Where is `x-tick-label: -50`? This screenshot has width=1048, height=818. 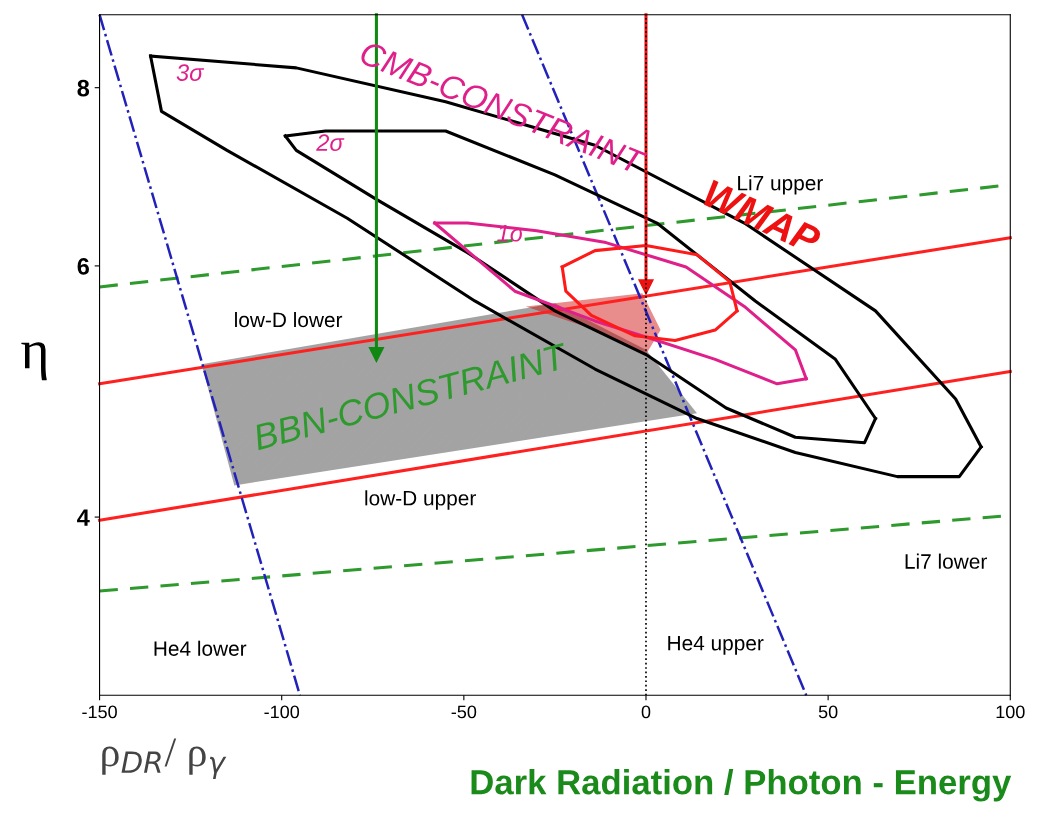
x-tick-label: -50 is located at coordinates (464, 712).